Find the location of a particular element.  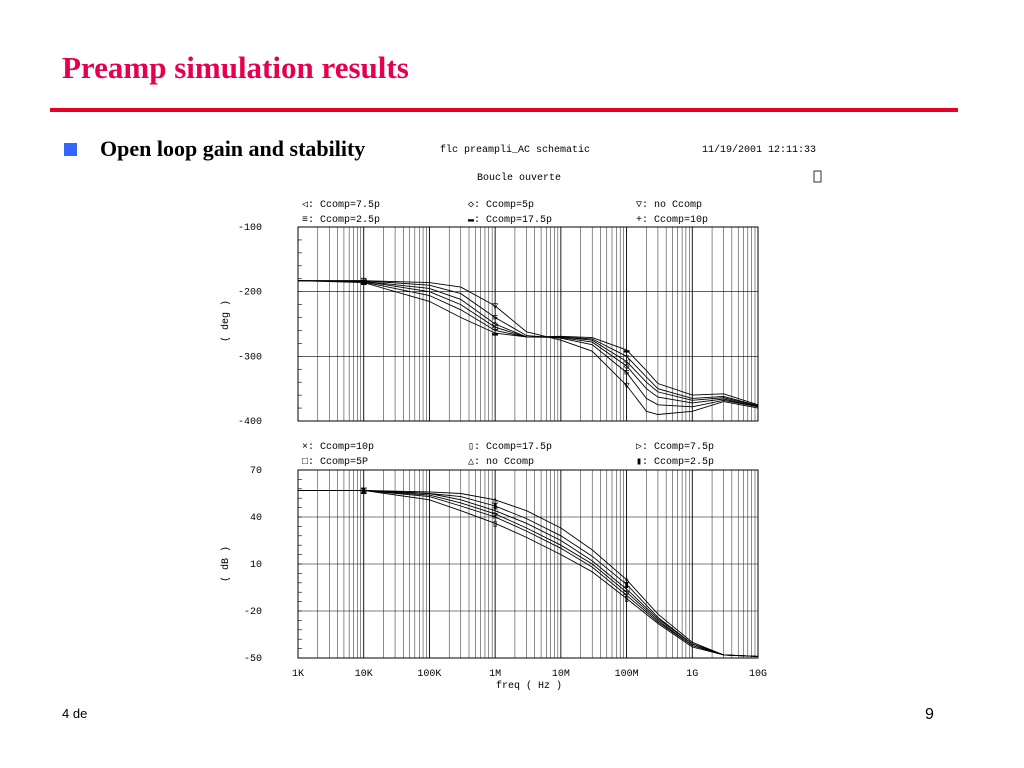

plot-subtitle: Boucle ouverte is located at coordinates (519, 178).